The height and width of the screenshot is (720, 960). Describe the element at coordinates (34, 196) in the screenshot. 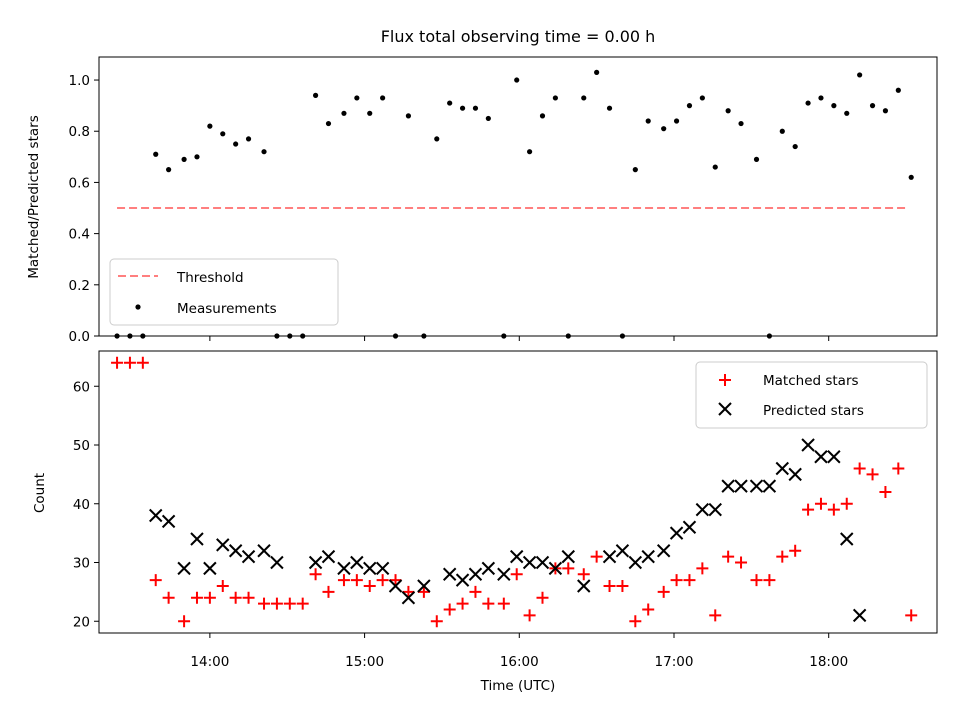

I see `top-y-axis-label: Matched/Predicted stars` at that location.